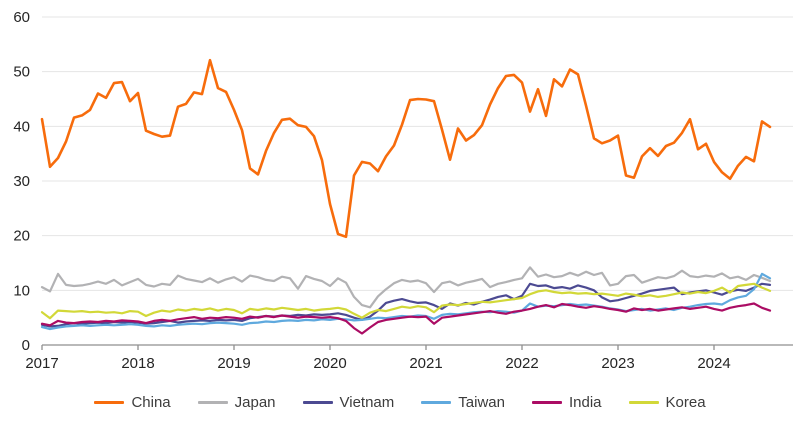 This screenshot has height=423, width=800. Describe the element at coordinates (546, 402) in the screenshot. I see `legend-swatch-india` at that location.